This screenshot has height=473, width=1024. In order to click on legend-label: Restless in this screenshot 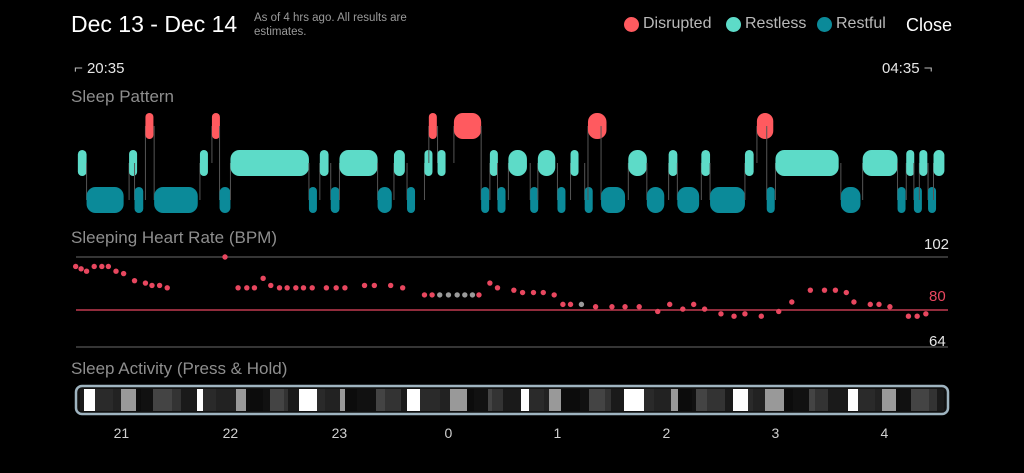, I will do `click(776, 23)`.